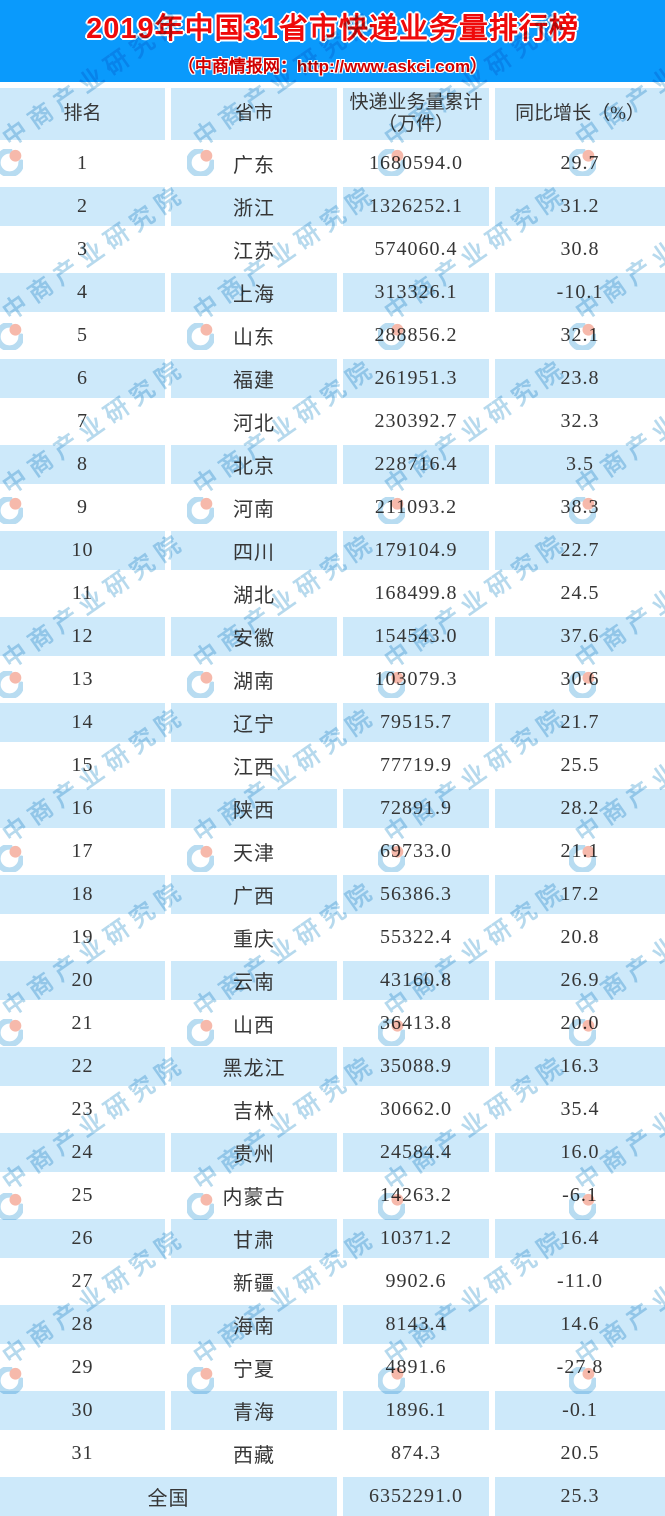 The height and width of the screenshot is (1516, 665). Describe the element at coordinates (254, 1453) in the screenshot. I see `cell-province: 西藏` at that location.